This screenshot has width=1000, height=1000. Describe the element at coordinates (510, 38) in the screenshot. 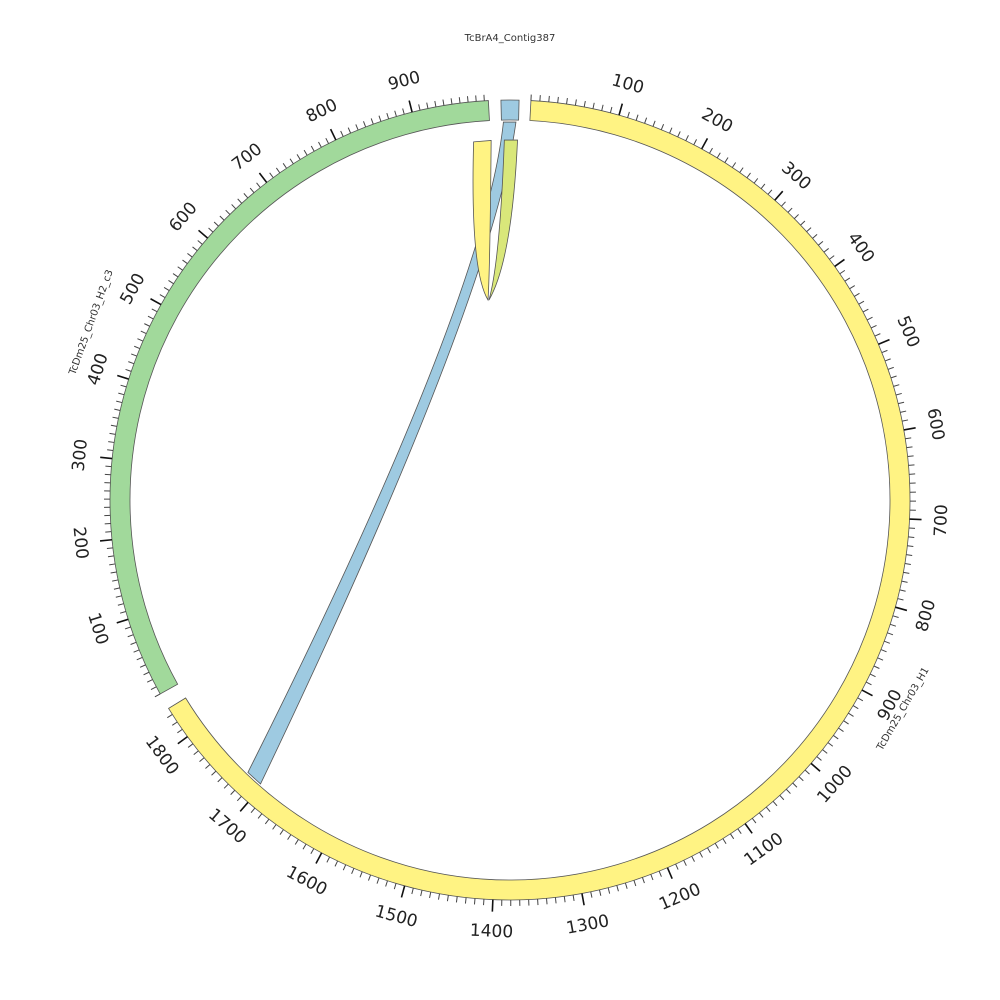

I see `segment-label-contig387: TcBrA4_Contig387` at that location.